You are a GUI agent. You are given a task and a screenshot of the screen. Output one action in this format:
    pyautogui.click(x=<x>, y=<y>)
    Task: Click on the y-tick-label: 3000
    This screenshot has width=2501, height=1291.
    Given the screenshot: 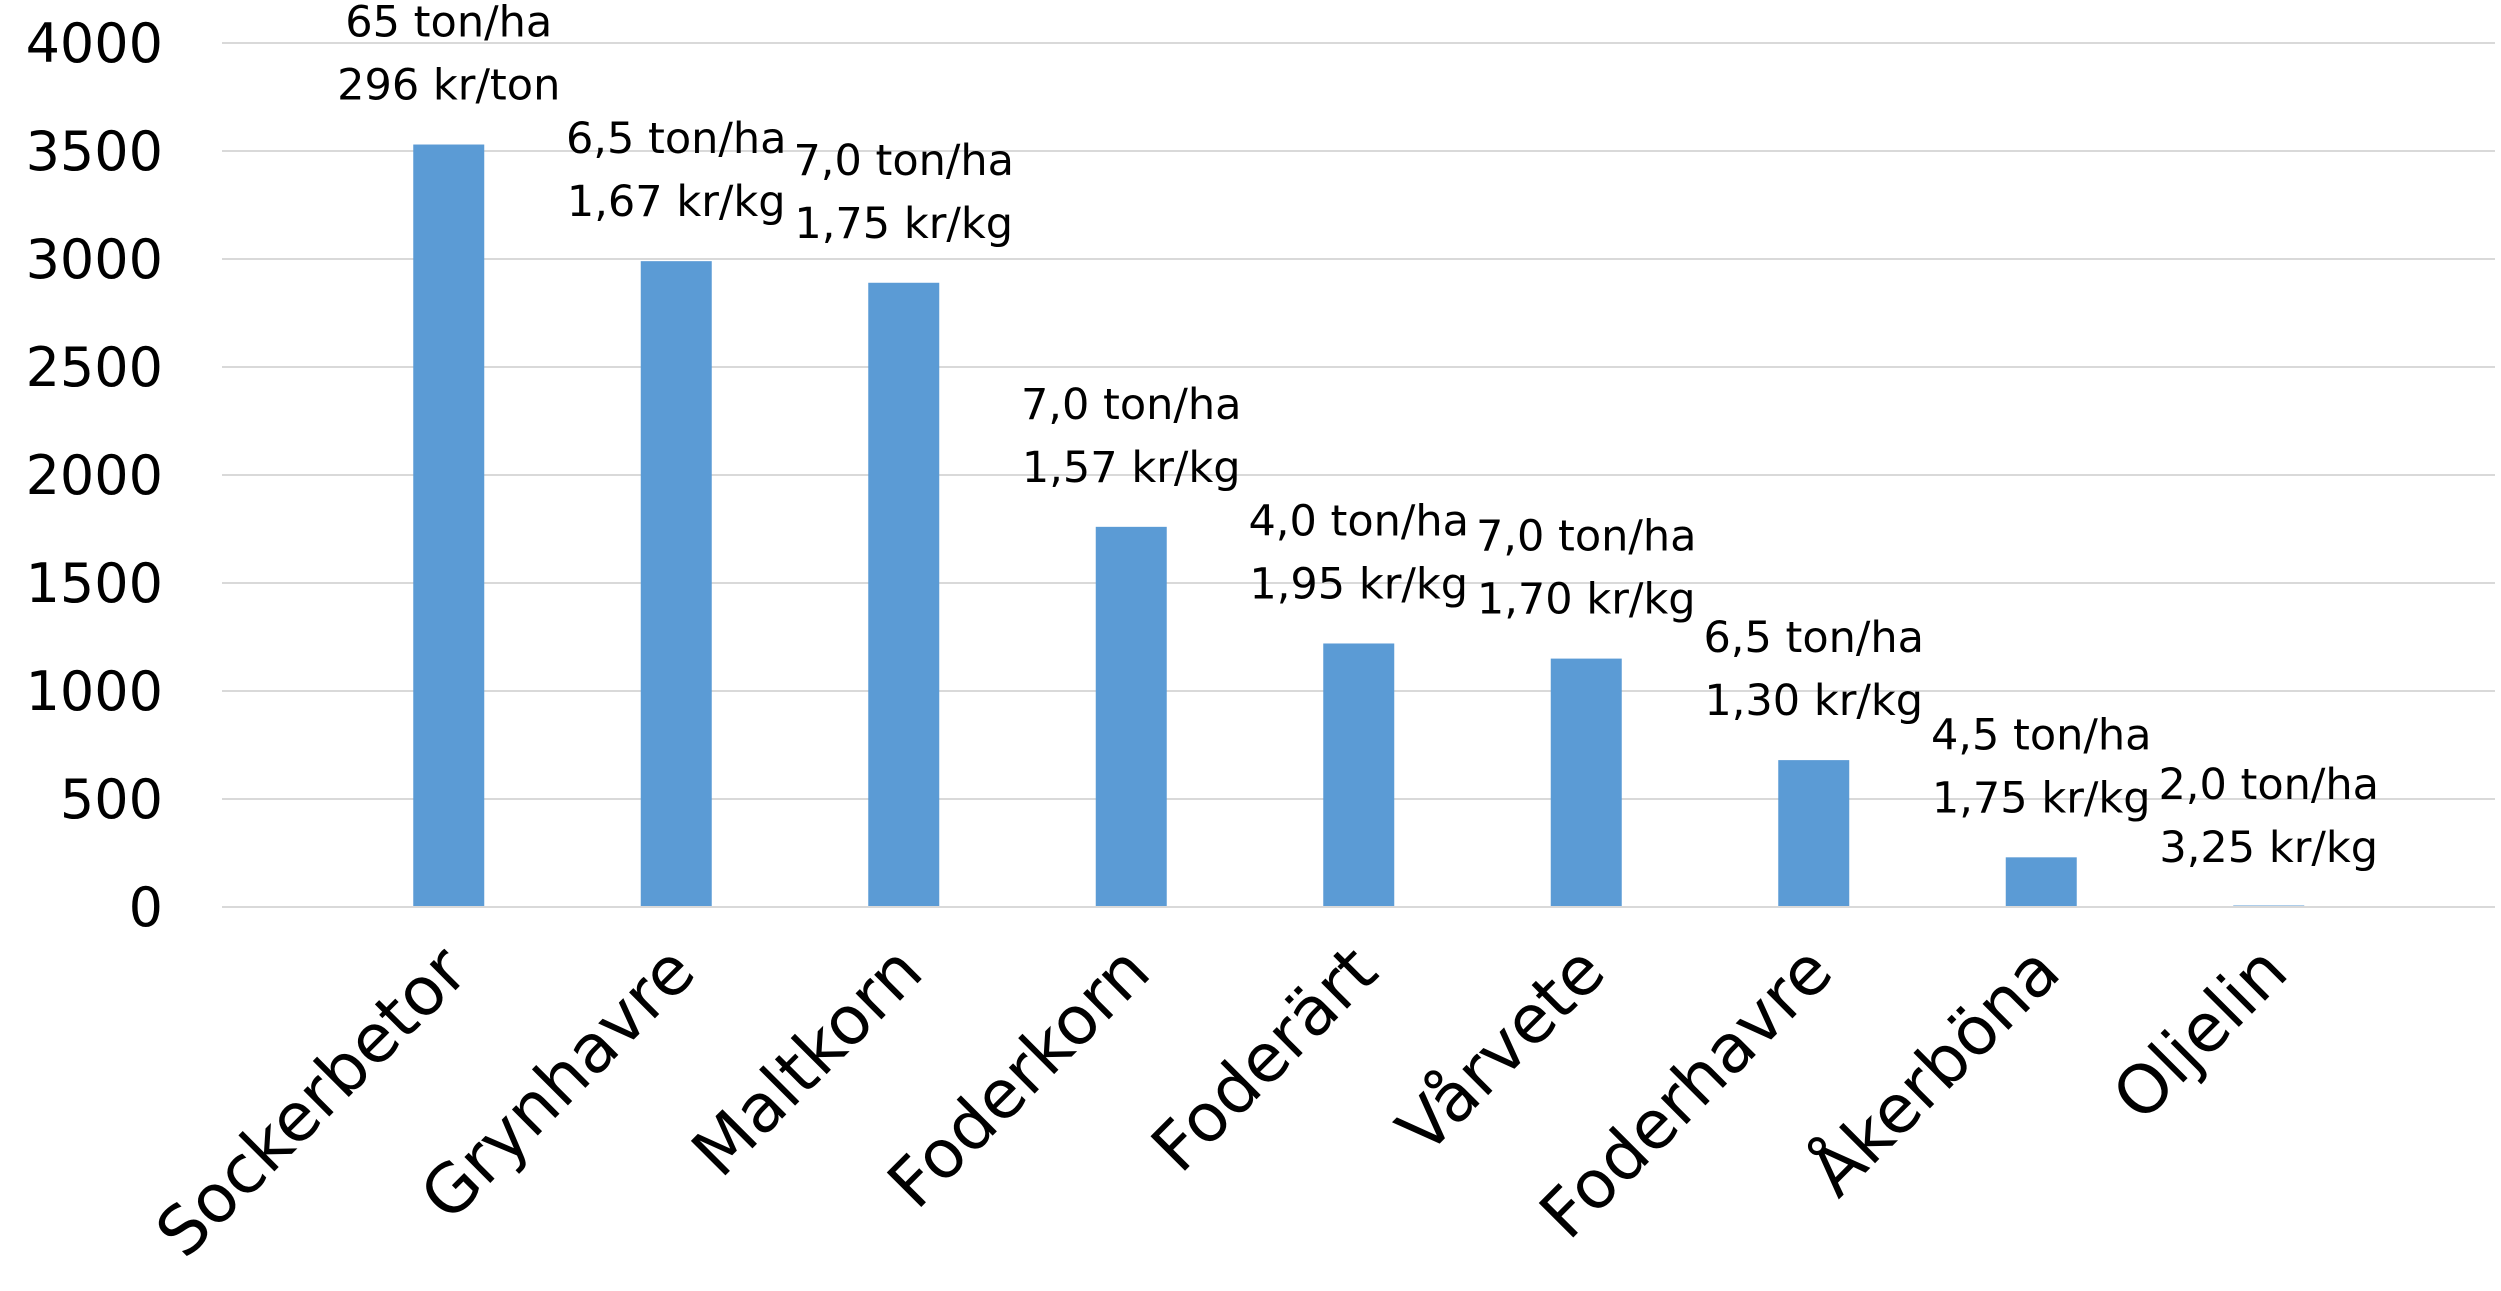 What is the action you would take?
    pyautogui.click(x=94, y=259)
    